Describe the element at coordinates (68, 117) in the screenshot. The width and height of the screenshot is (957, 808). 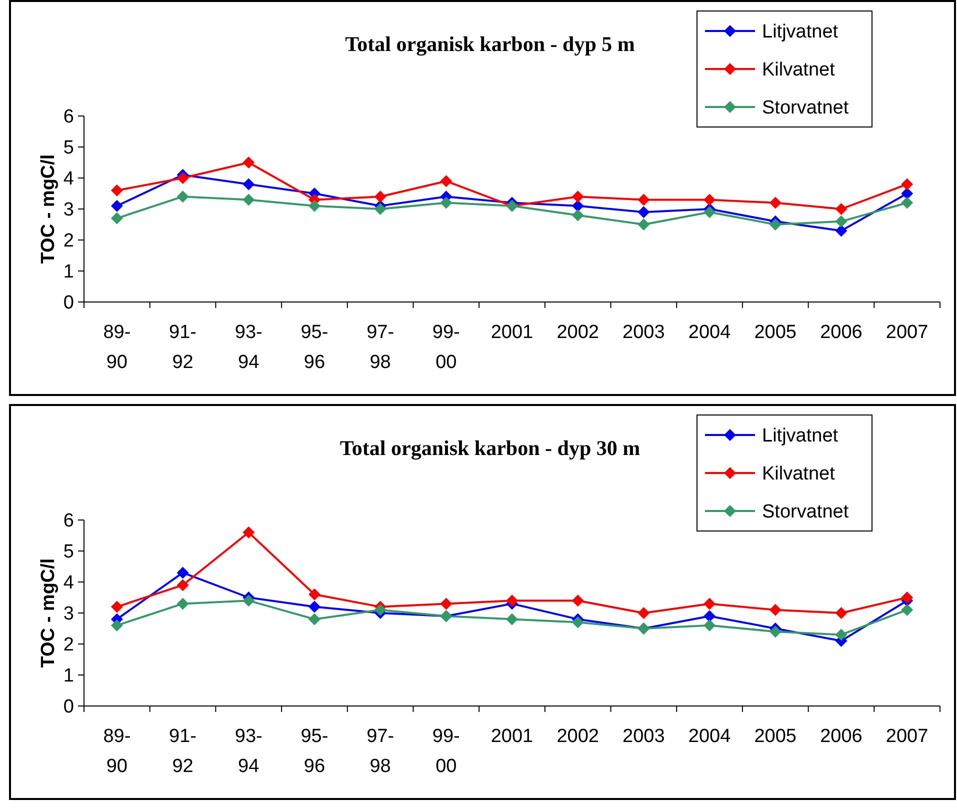
I see `y-tick-label: 6` at that location.